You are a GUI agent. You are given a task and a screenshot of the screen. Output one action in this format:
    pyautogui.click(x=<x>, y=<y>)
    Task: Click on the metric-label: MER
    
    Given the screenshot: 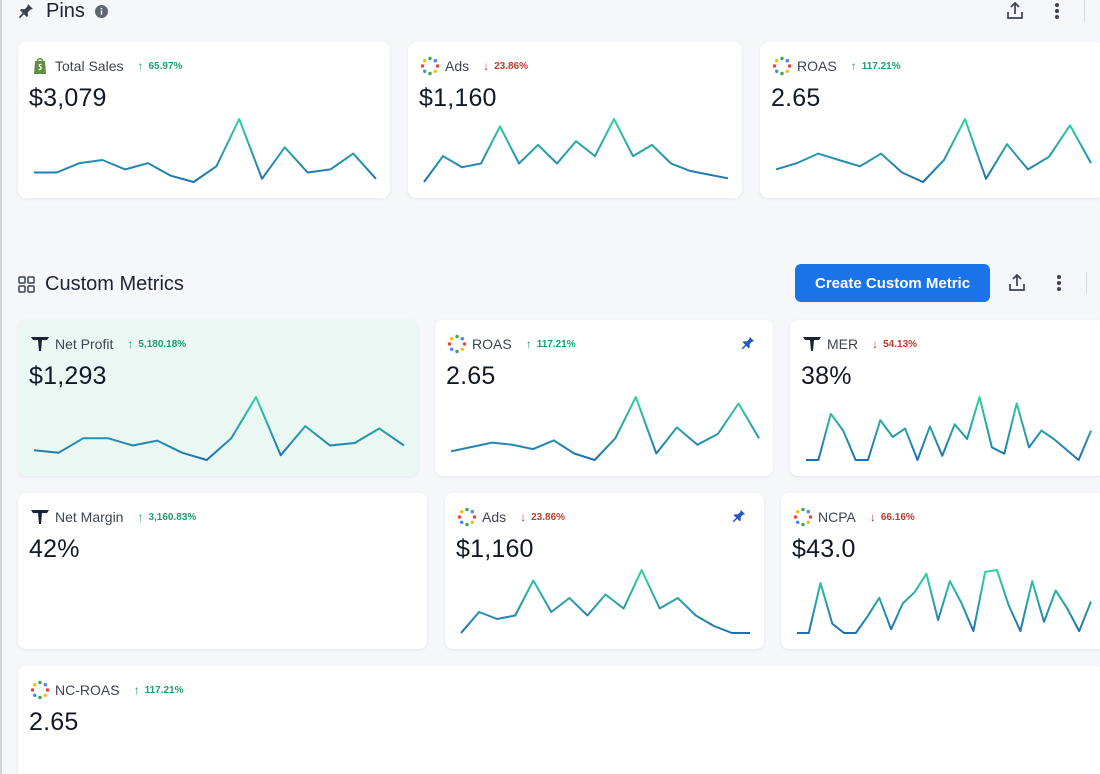 What is the action you would take?
    pyautogui.click(x=843, y=344)
    